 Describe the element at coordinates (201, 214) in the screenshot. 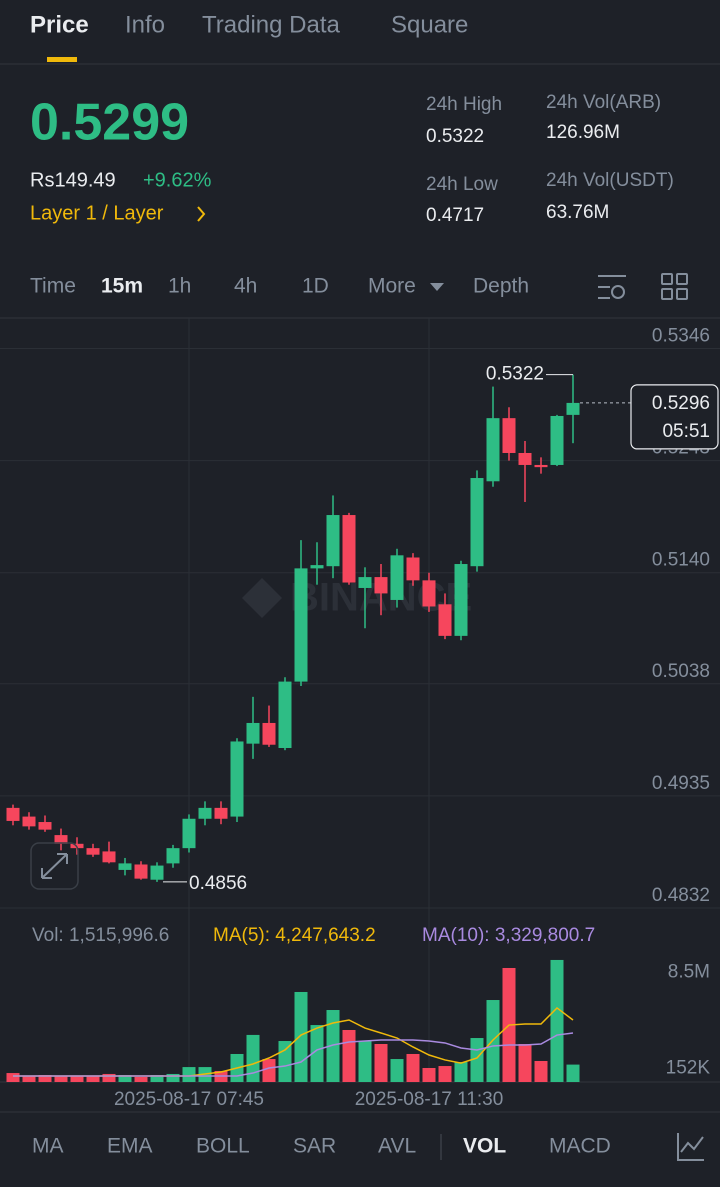

I see `chevron-icon` at that location.